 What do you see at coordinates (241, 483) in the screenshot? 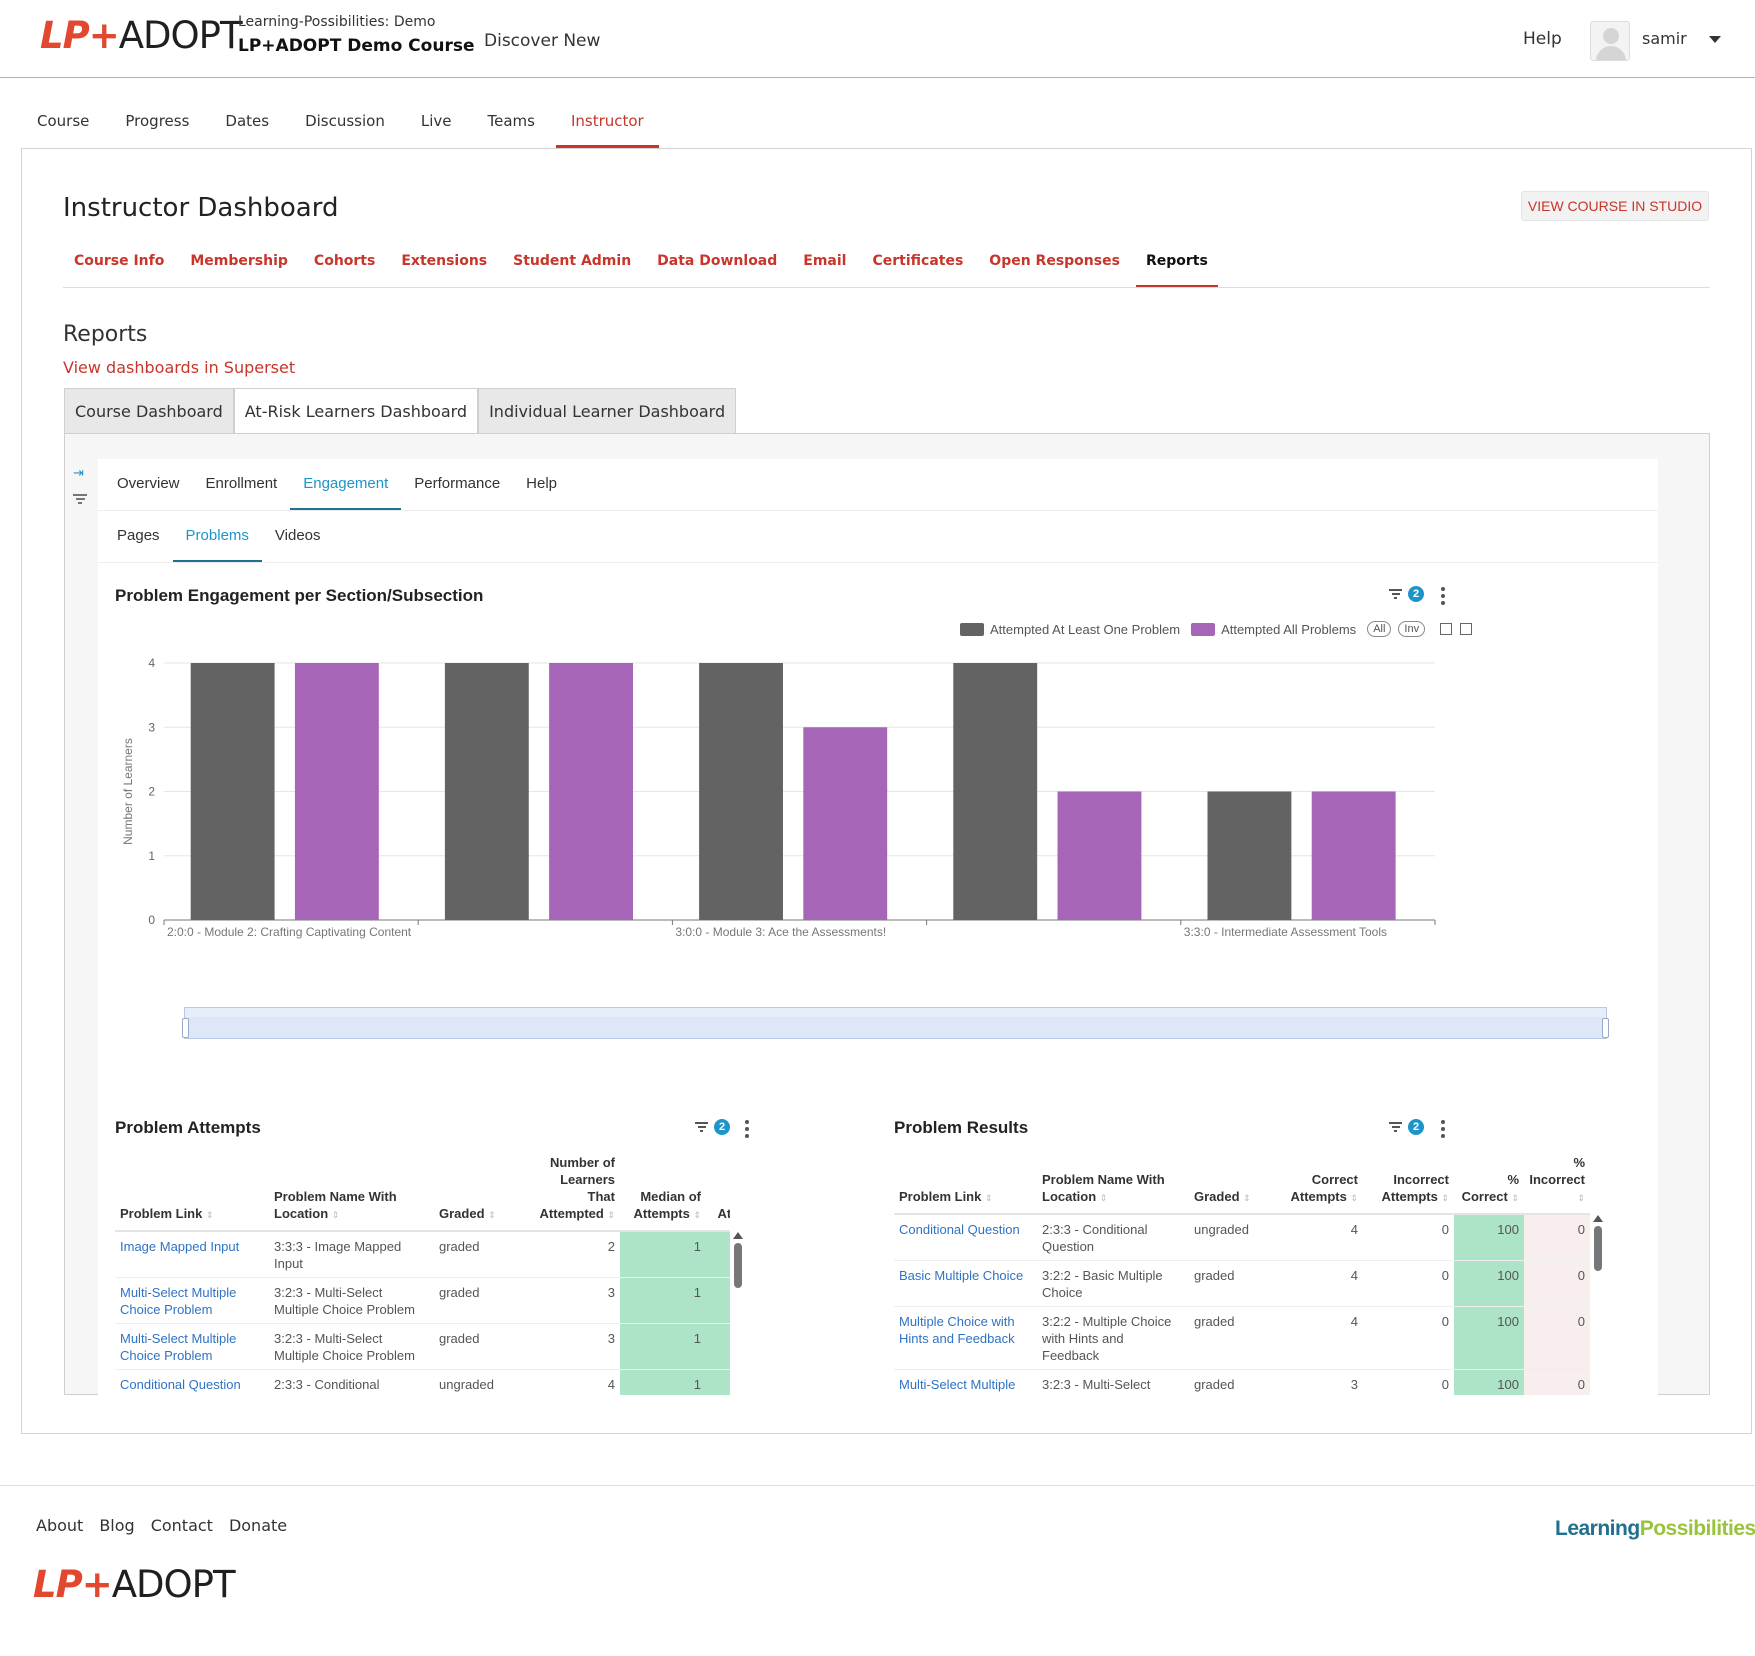
I see `tab-enrollment: Enrollment` at bounding box center [241, 483].